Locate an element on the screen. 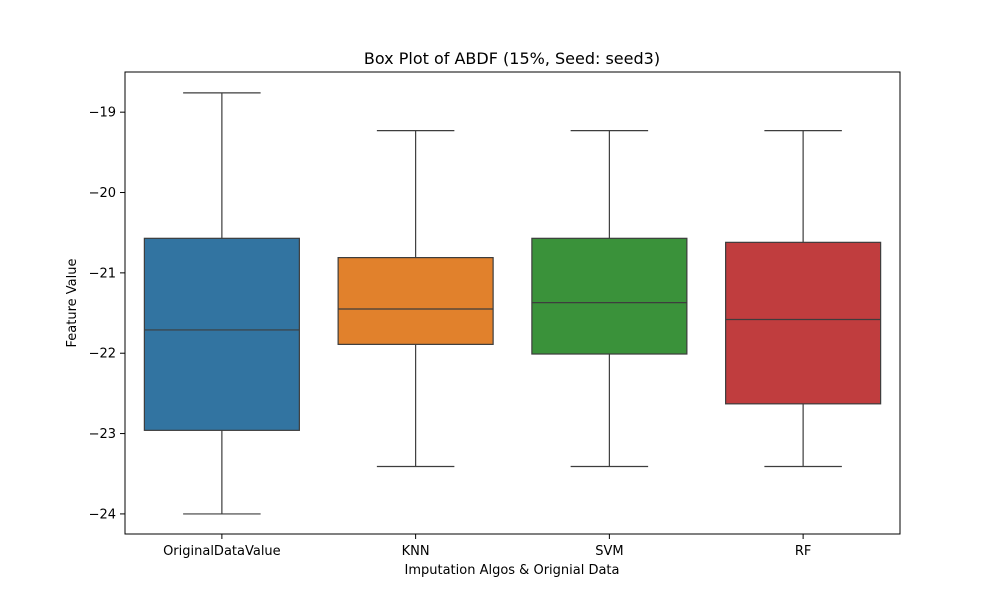 The width and height of the screenshot is (1000, 600). x-tick-label: RF is located at coordinates (803, 551).